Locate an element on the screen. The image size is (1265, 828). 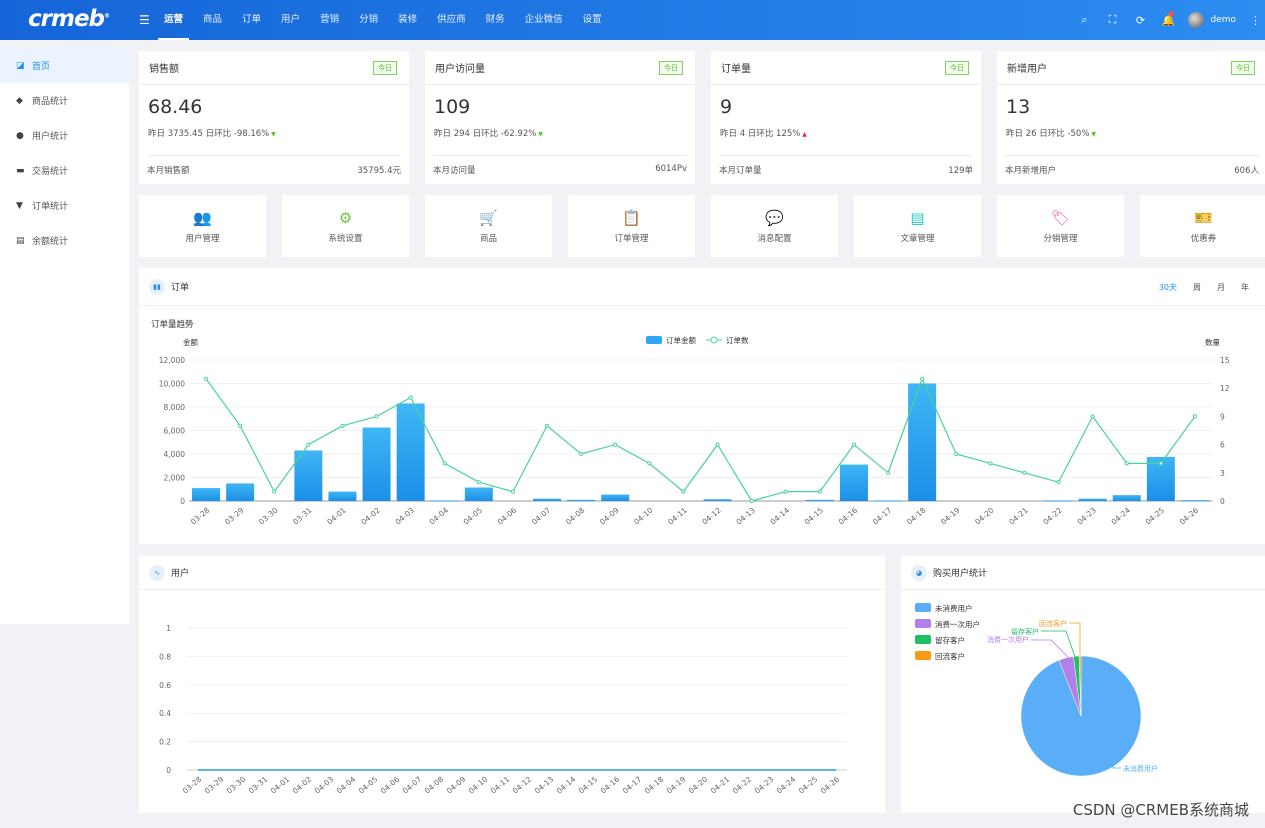
x-tick-label: 04-05 is located at coordinates (368, 784).